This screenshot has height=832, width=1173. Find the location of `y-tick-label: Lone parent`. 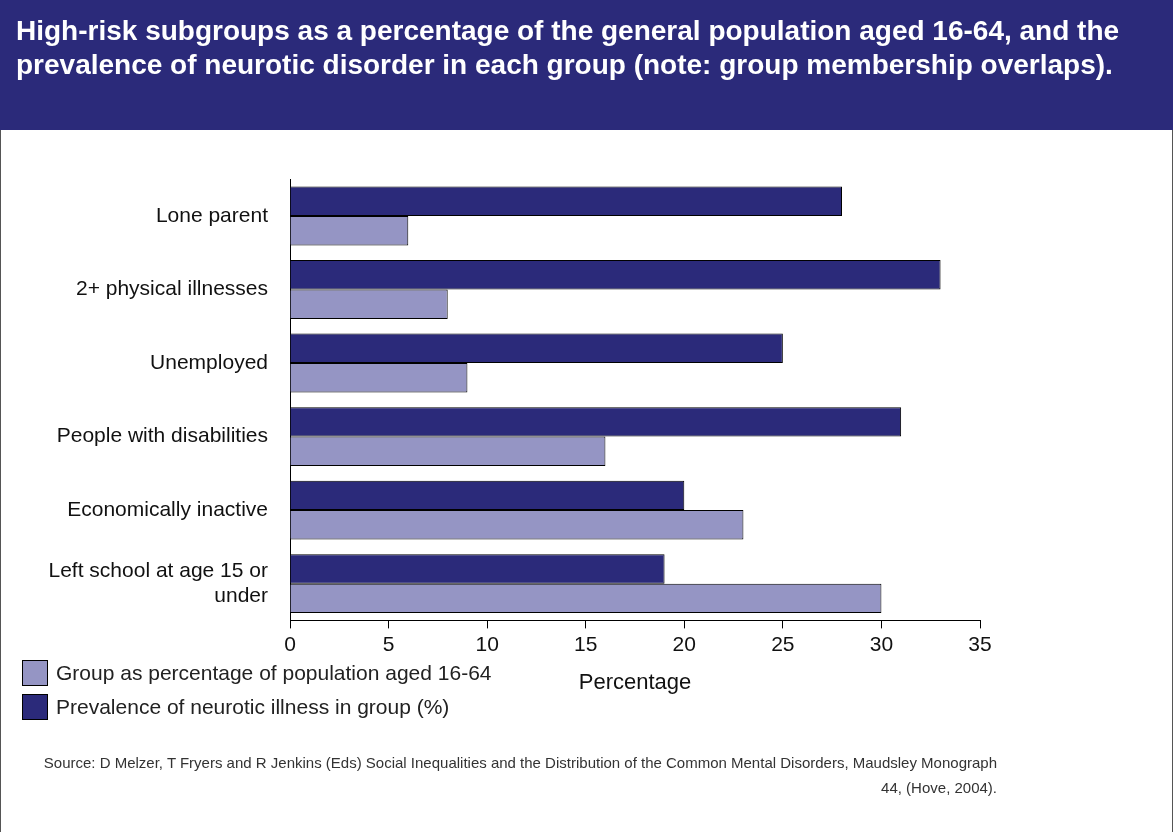

y-tick-label: Lone parent is located at coordinates (212, 214).